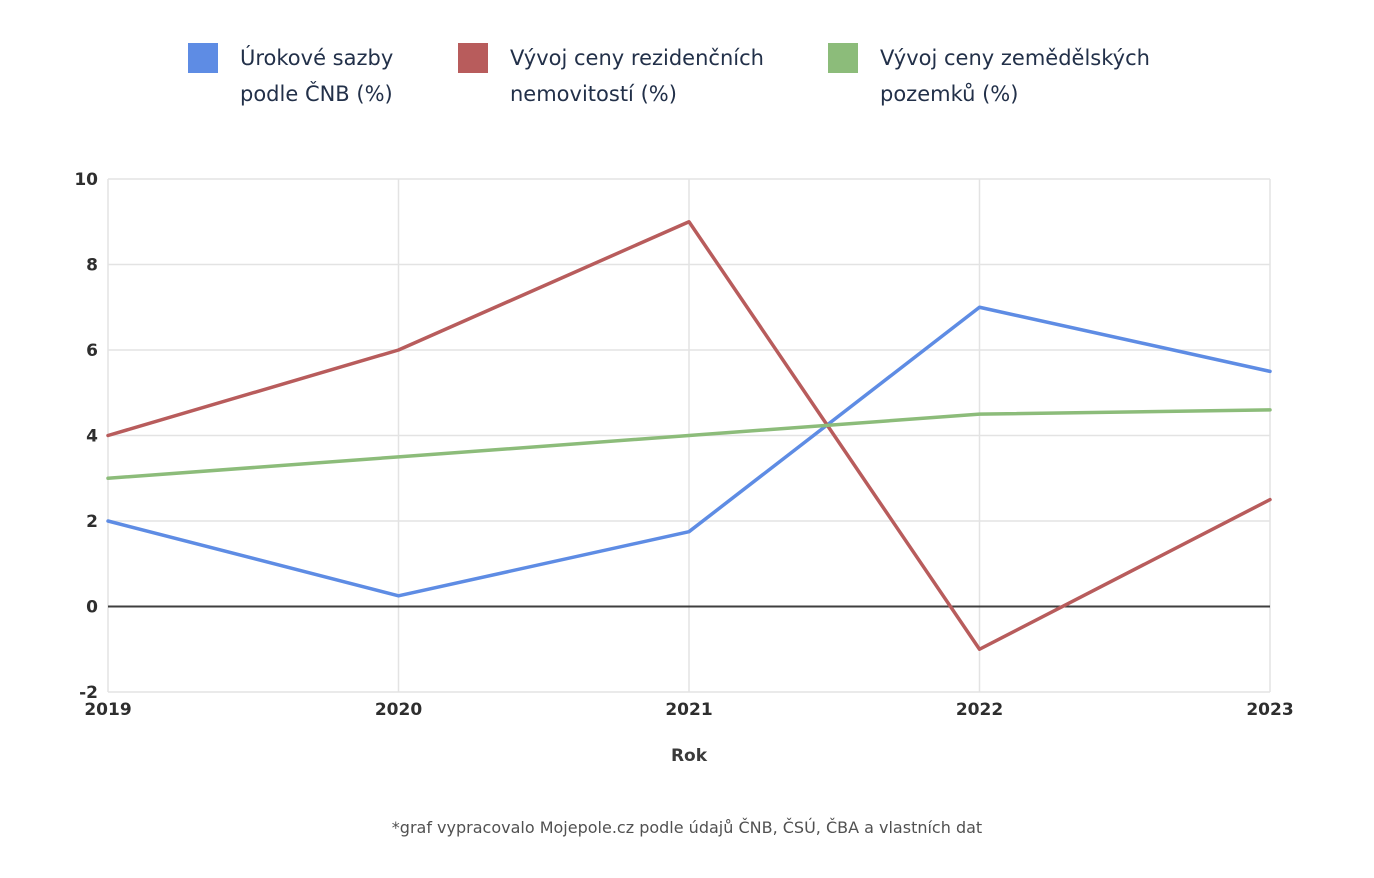 This screenshot has width=1374, height=878. Describe the element at coordinates (637, 76) in the screenshot. I see `legend-label: Vývoj ceny rezidenčních nemovitostí (%)` at that location.